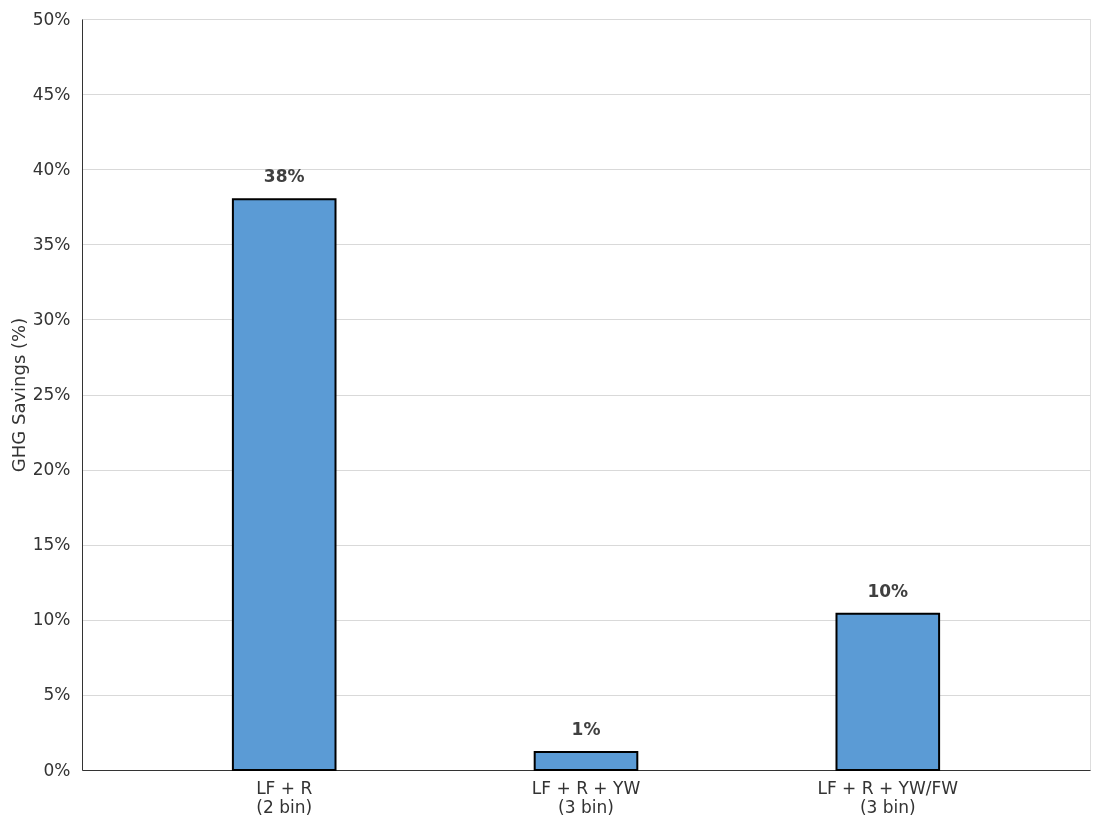 The image size is (1107, 824). Describe the element at coordinates (51, 168) in the screenshot. I see `y-tick-label: 40%` at that location.